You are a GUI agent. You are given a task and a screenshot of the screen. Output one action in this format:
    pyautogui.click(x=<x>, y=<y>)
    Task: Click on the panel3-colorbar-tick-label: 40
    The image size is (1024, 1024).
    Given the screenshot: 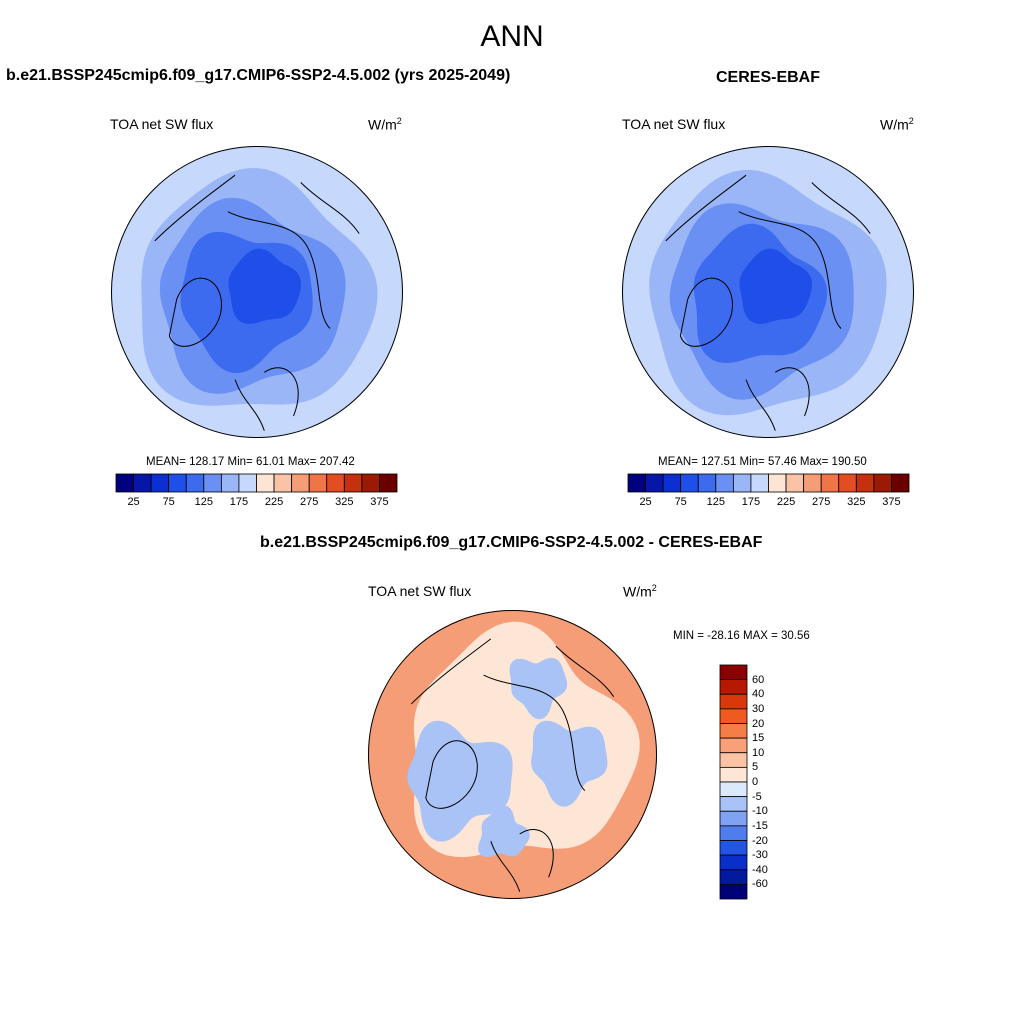 What is the action you would take?
    pyautogui.click(x=758, y=694)
    